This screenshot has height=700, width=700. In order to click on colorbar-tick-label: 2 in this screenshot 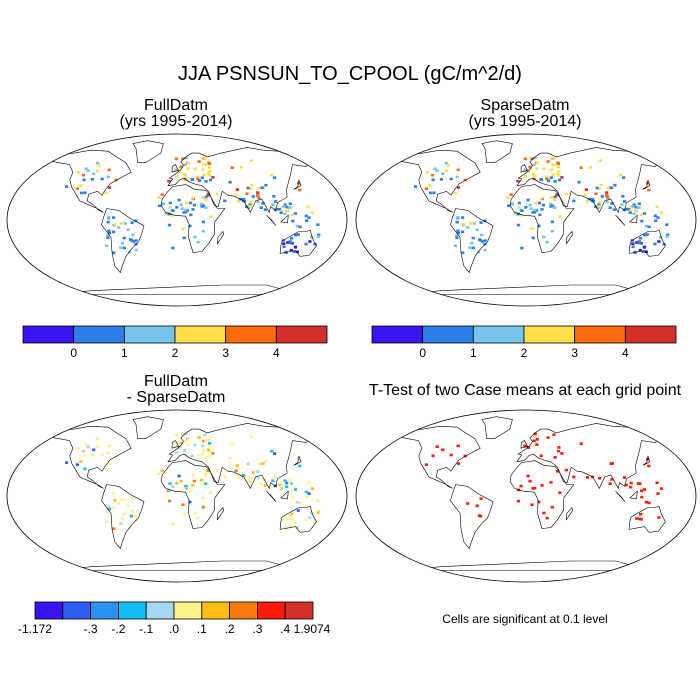, I will do `click(524, 353)`.